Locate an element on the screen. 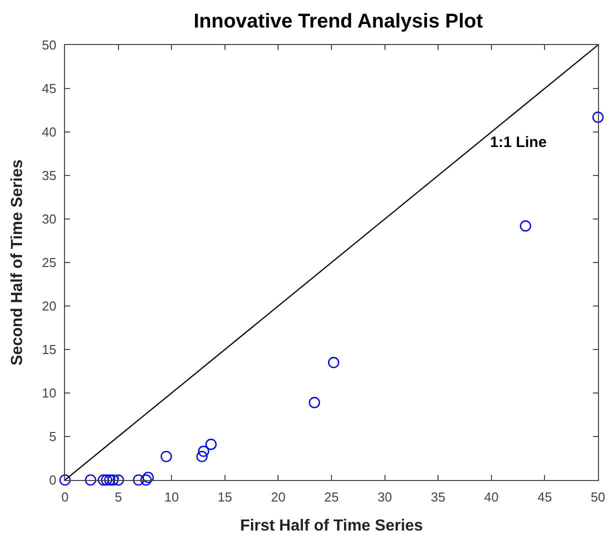  y-tick-label: 25 is located at coordinates (49, 262).